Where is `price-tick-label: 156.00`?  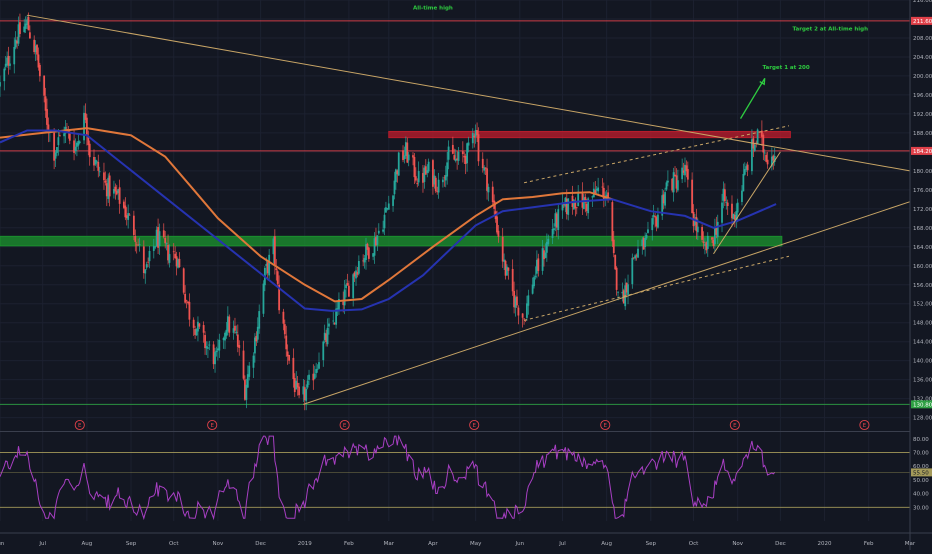 price-tick-label: 156.00 is located at coordinates (922, 286).